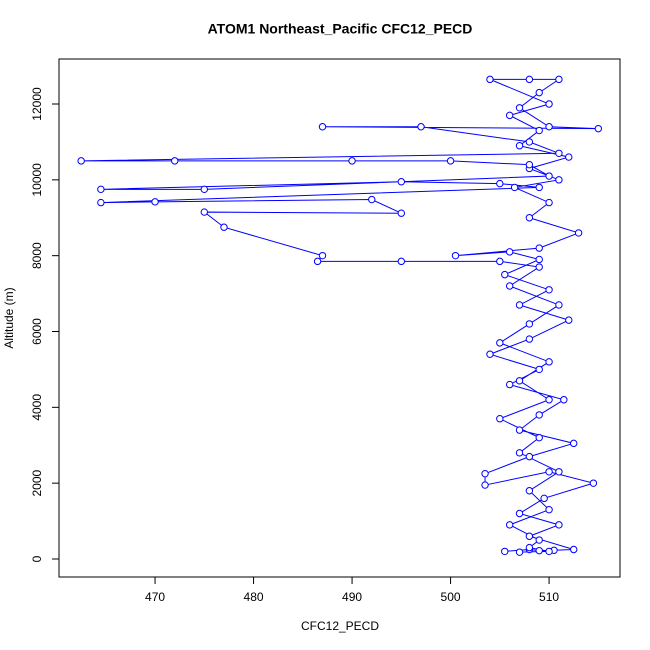 This screenshot has width=650, height=650. I want to click on x-tick-label: 470, so click(155, 597).